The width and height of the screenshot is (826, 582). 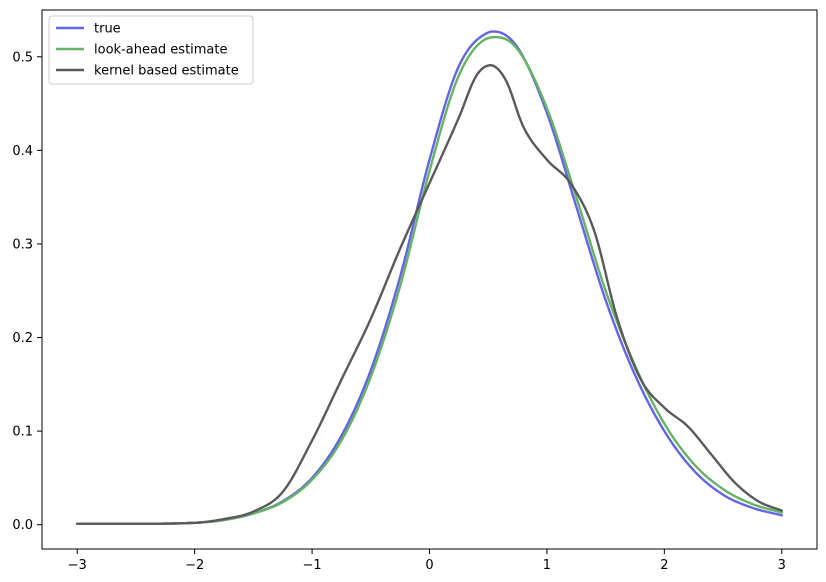 What do you see at coordinates (782, 565) in the screenshot?
I see `x-tick-label: 3` at bounding box center [782, 565].